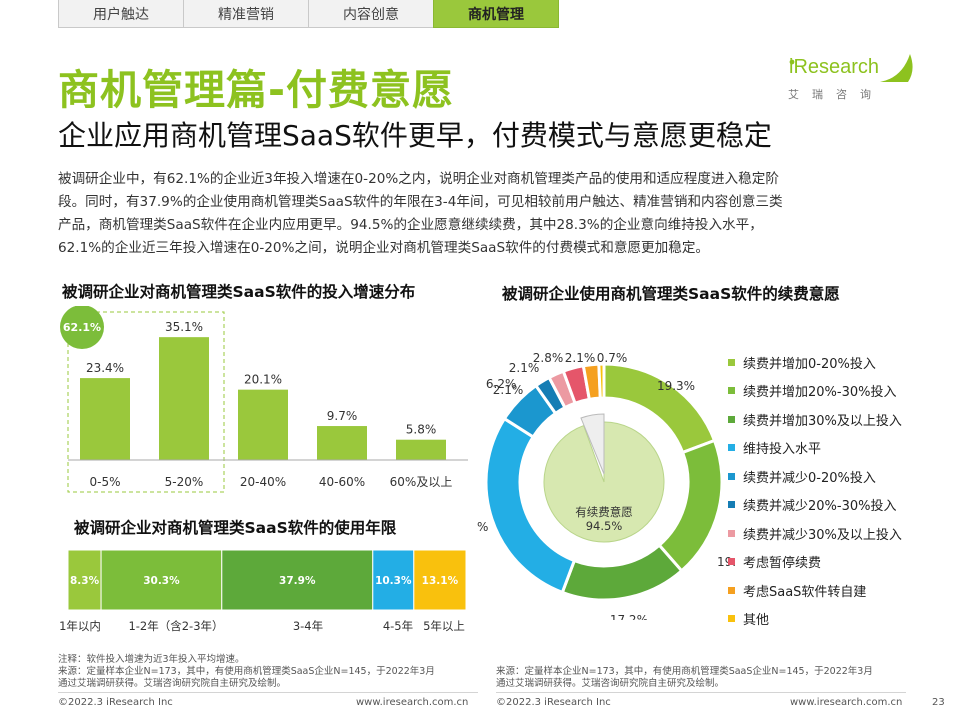  Describe the element at coordinates (175, 626) in the screenshot. I see `stack-category-label: 1-2年（含2-3年）` at that location.